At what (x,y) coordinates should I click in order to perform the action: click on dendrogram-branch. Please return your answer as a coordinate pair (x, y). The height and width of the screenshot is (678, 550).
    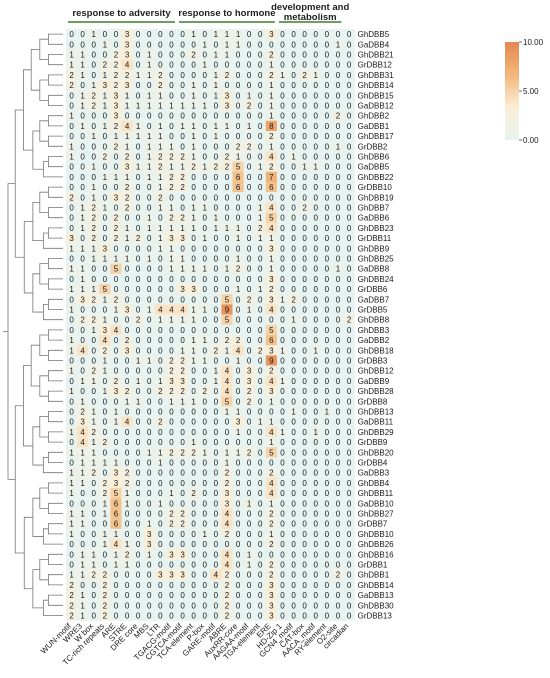
    Looking at the image, I should click on (55, 192).